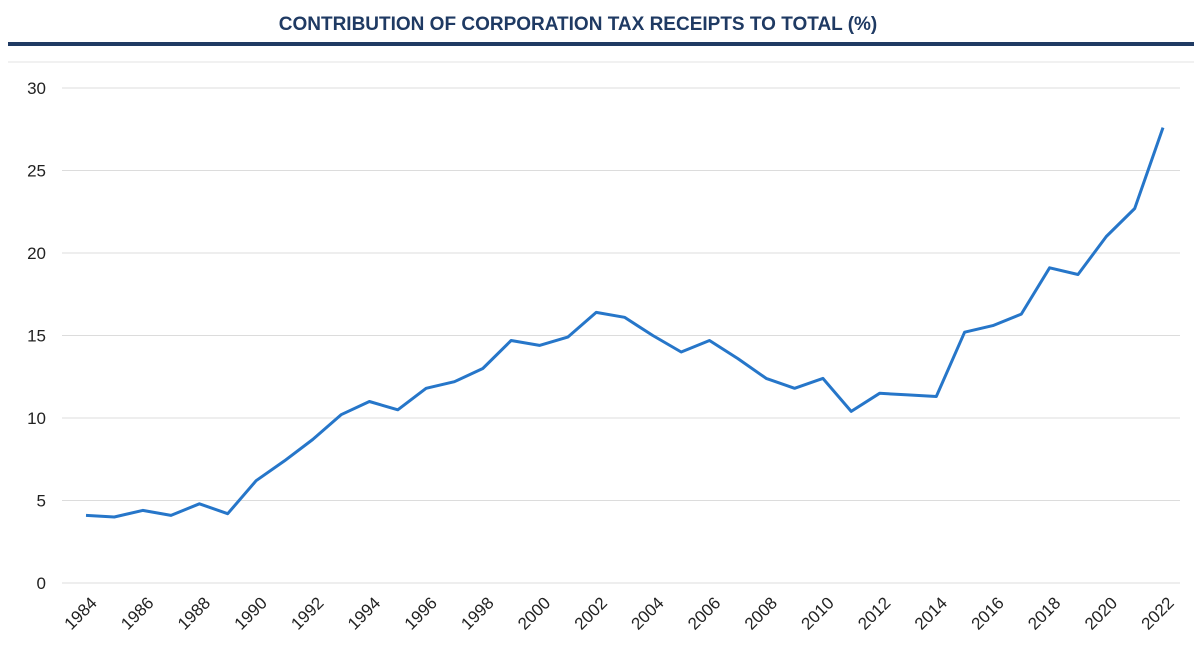 This screenshot has width=1196, height=647. I want to click on x-tick-label: 1990, so click(251, 613).